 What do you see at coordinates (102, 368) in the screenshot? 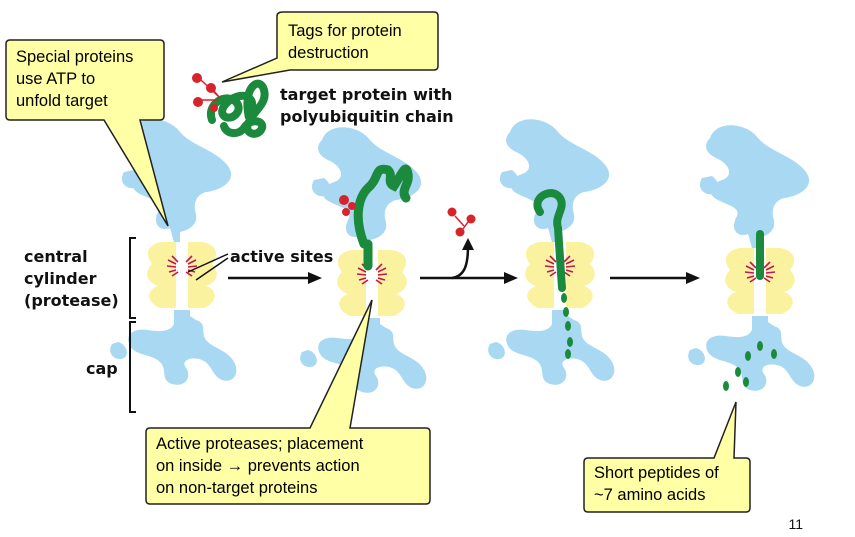
I see `cap-label: cap` at bounding box center [102, 368].